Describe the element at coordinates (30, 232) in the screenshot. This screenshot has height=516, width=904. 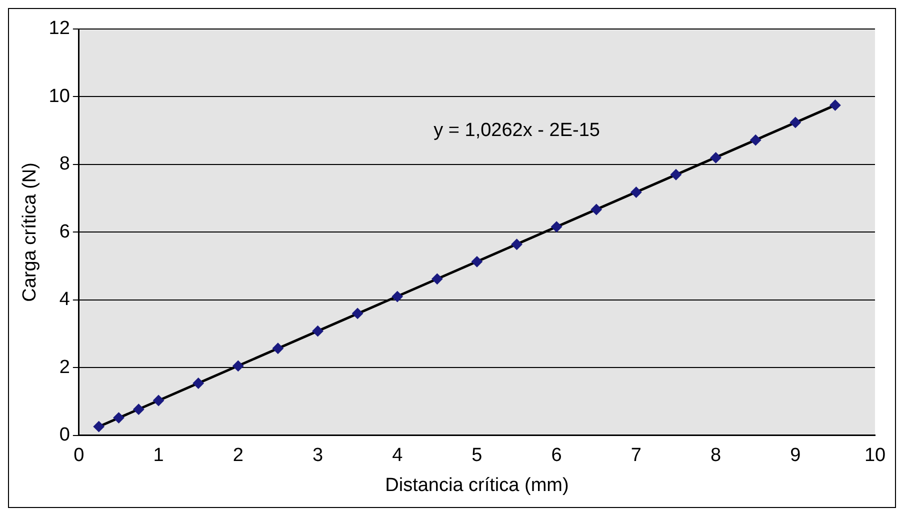
I see `y-axis-title: Carga crítica (N)` at that location.